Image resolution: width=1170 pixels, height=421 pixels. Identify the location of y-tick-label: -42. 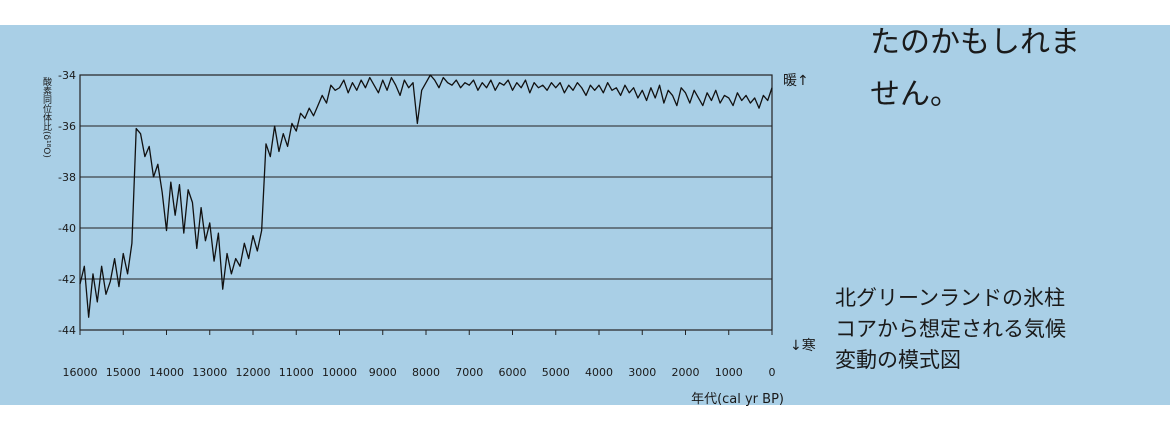
(67, 279).